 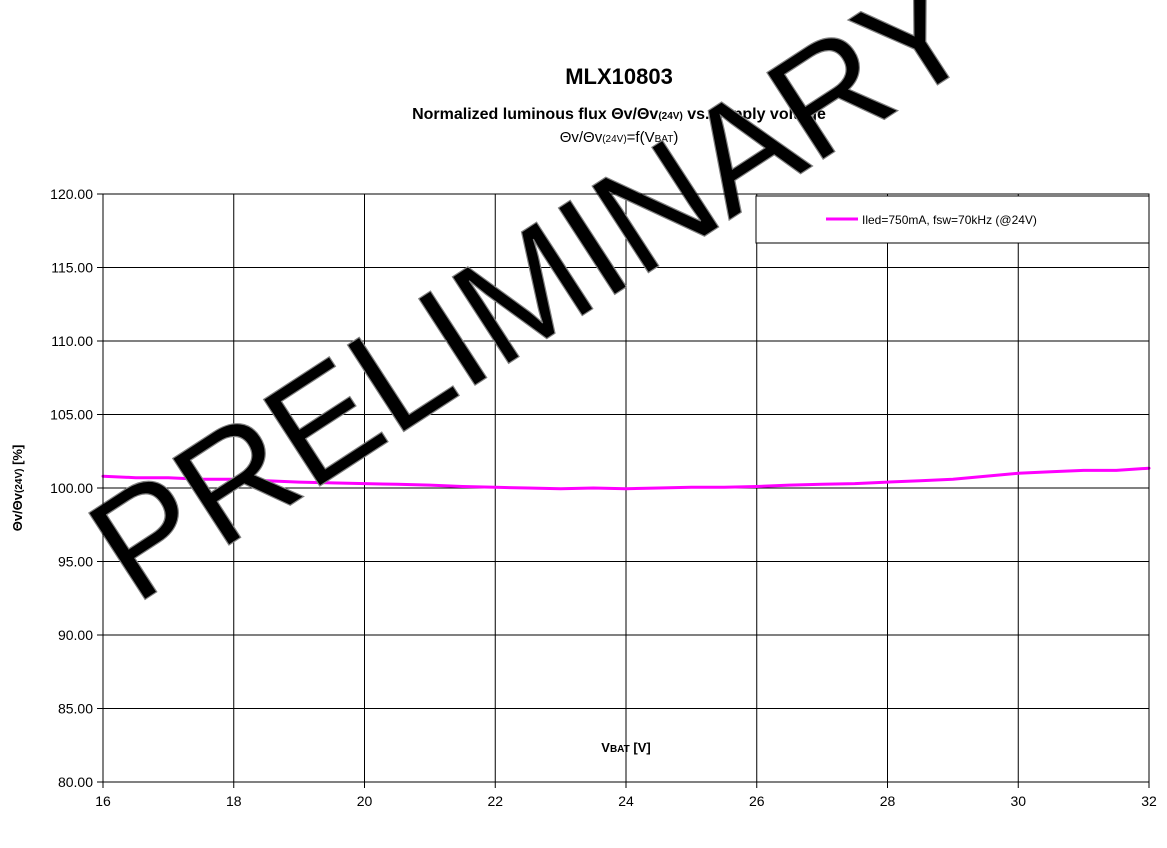 I want to click on x-tick-label: 16, so click(x=103, y=801).